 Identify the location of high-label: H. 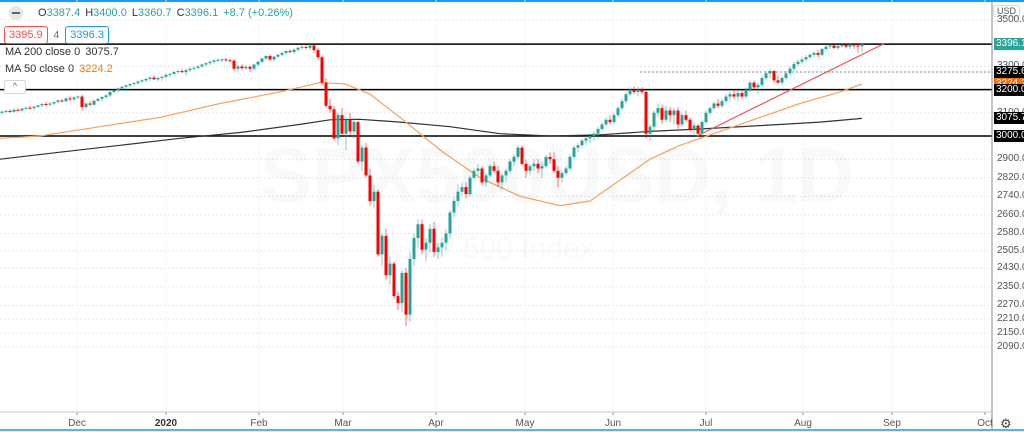
(89, 13).